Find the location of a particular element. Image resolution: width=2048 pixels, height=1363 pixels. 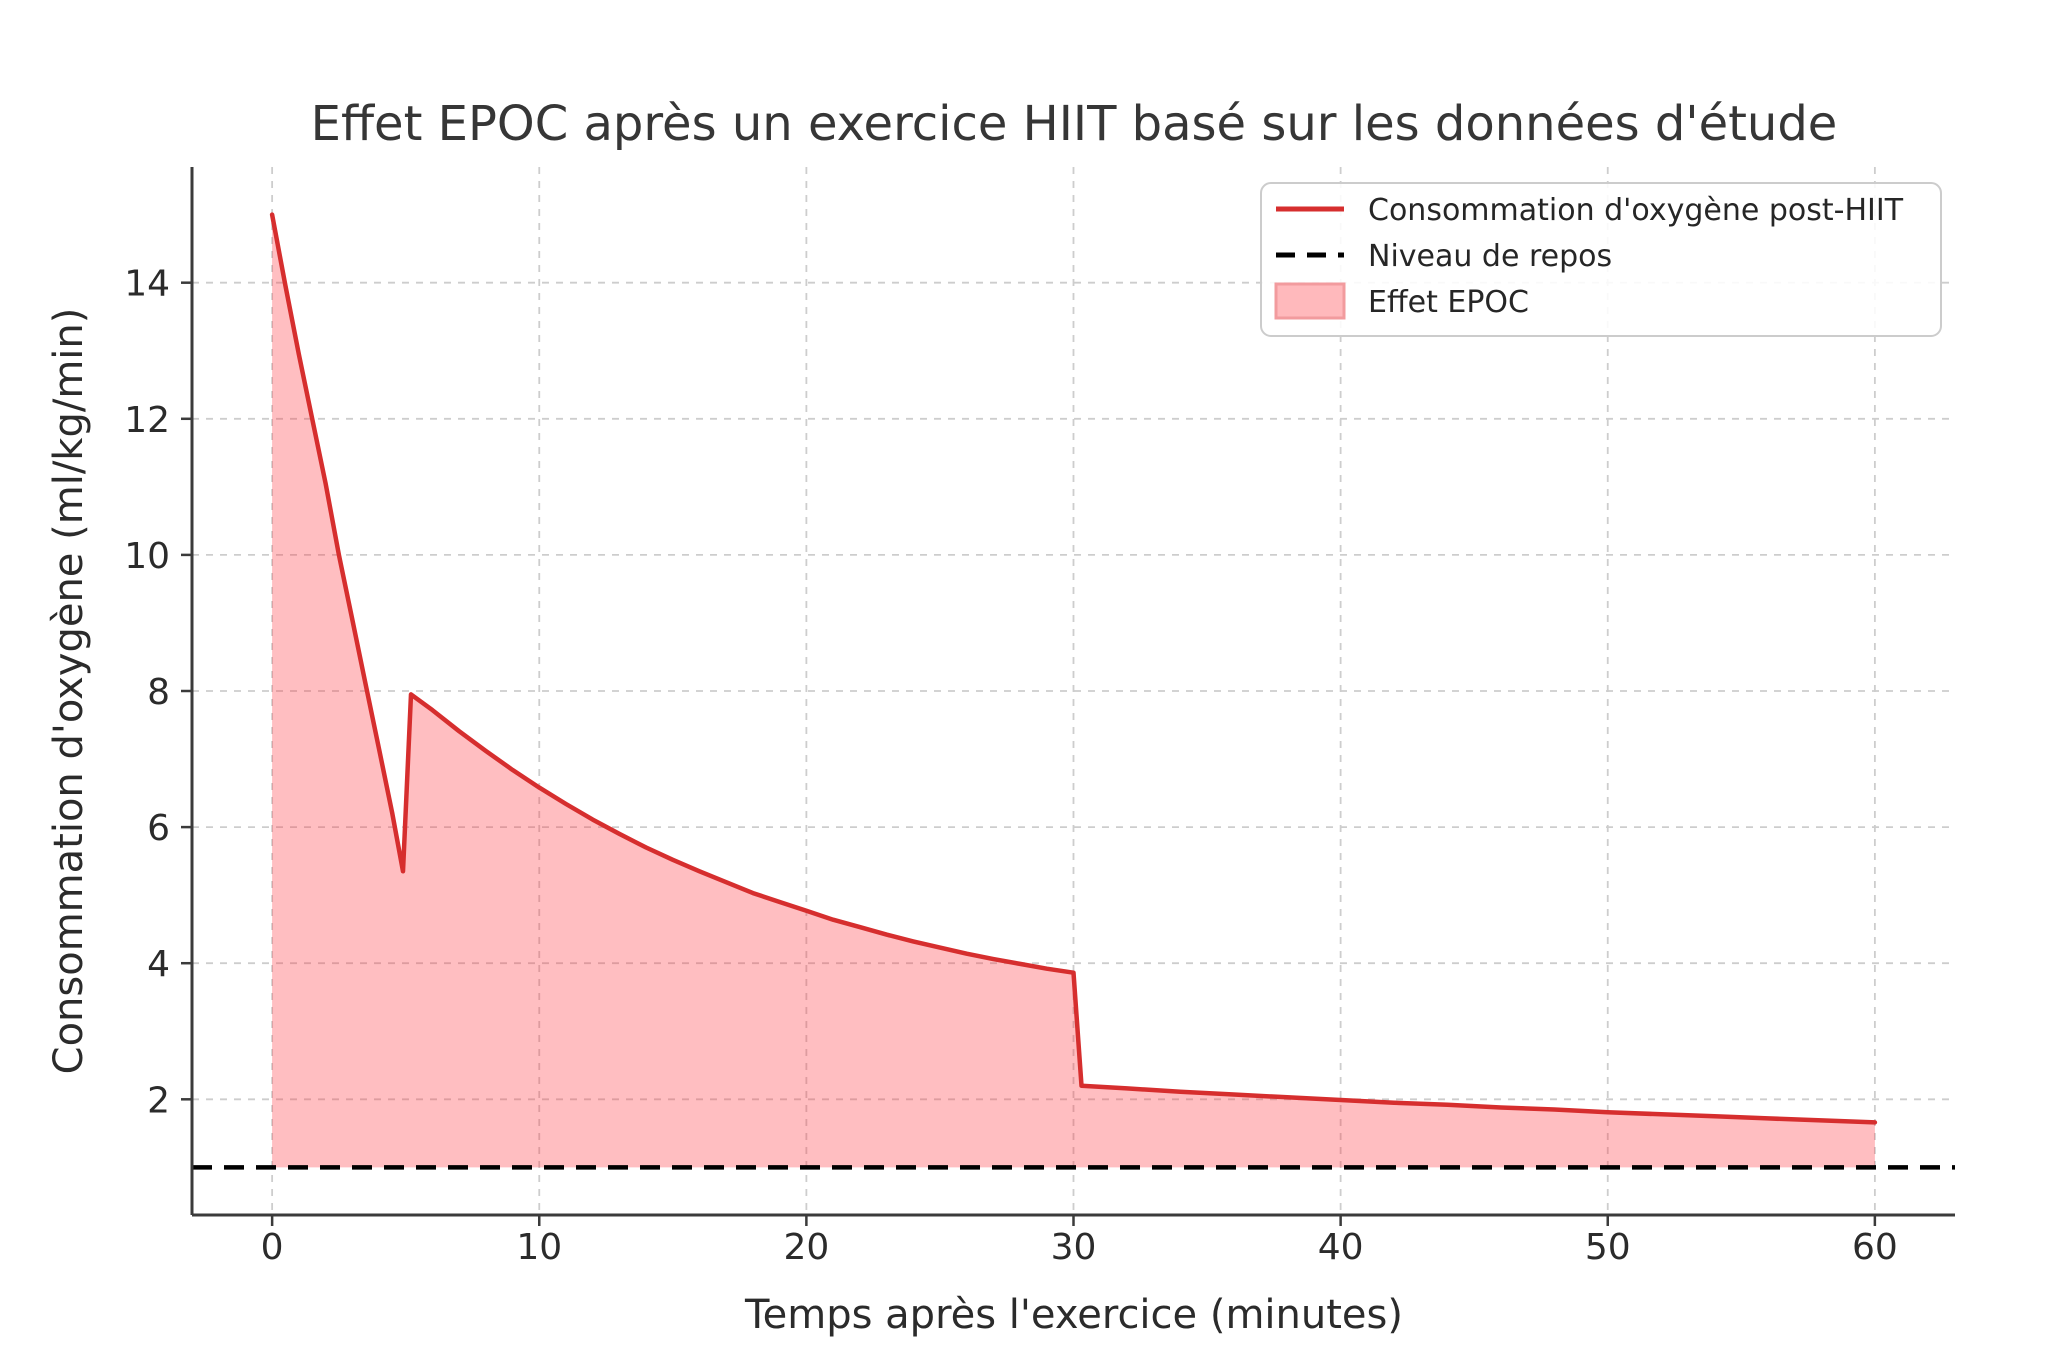

y-tick-label-2: 2 is located at coordinates (158, 1100).